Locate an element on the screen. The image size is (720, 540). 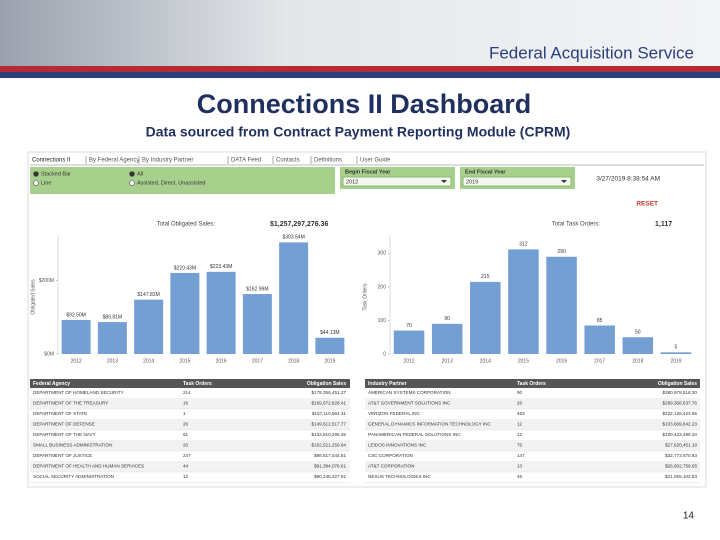
cell: 13 is located at coordinates (520, 466).